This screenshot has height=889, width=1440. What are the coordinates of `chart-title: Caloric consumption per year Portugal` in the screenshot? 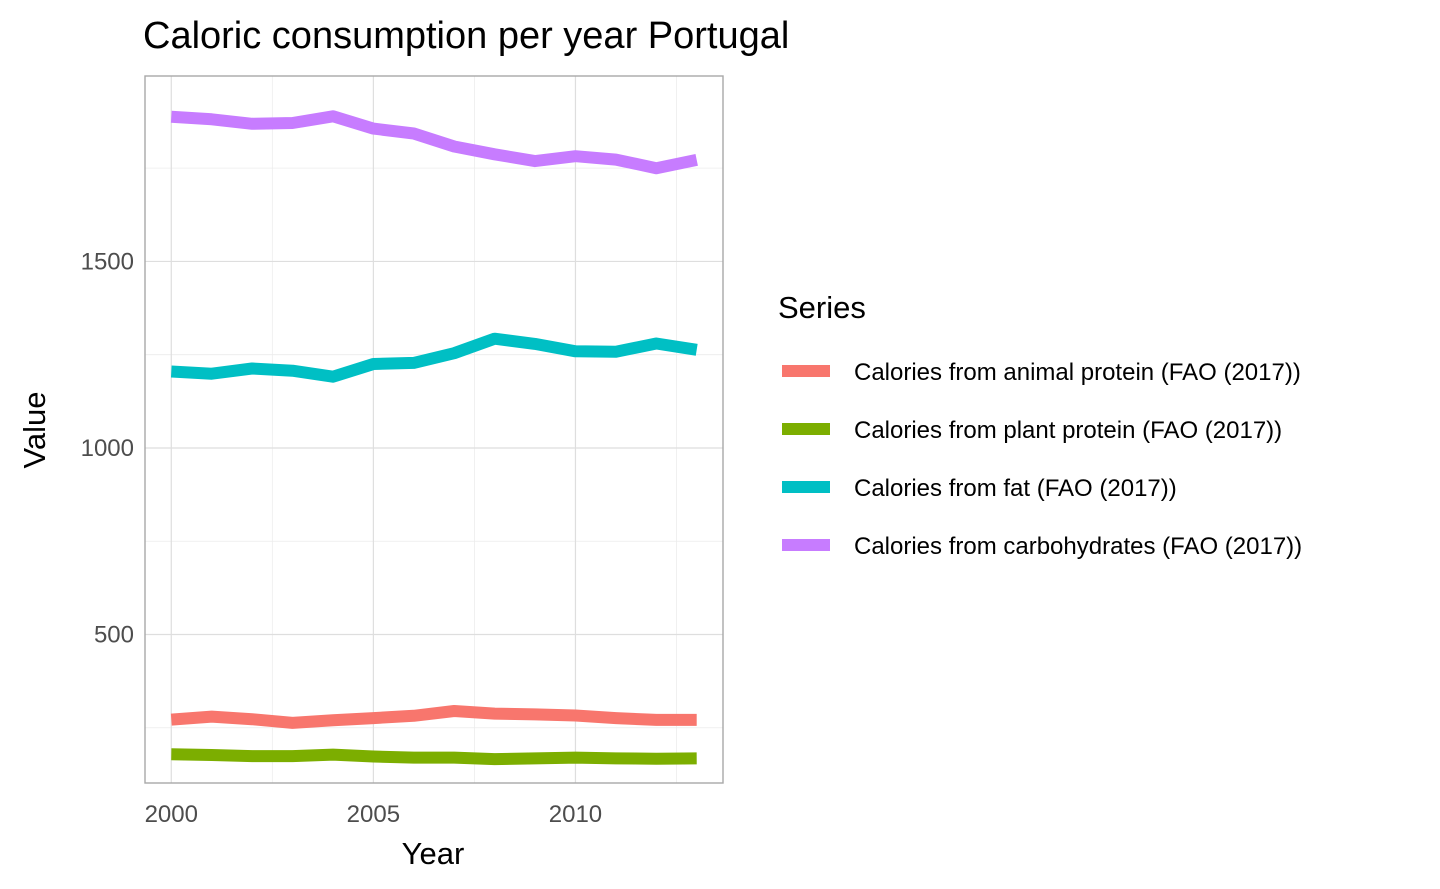 It's located at (466, 36).